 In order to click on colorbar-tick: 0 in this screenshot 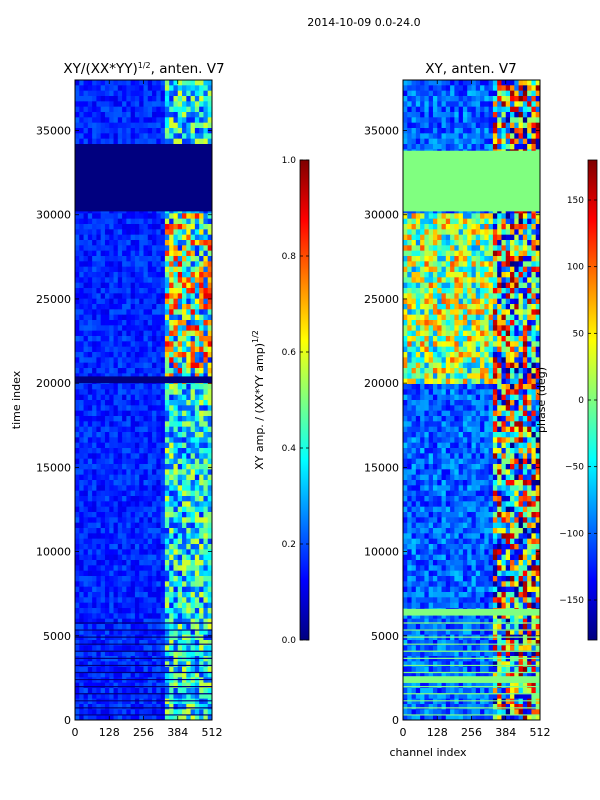, I will do `click(587, 401)`.